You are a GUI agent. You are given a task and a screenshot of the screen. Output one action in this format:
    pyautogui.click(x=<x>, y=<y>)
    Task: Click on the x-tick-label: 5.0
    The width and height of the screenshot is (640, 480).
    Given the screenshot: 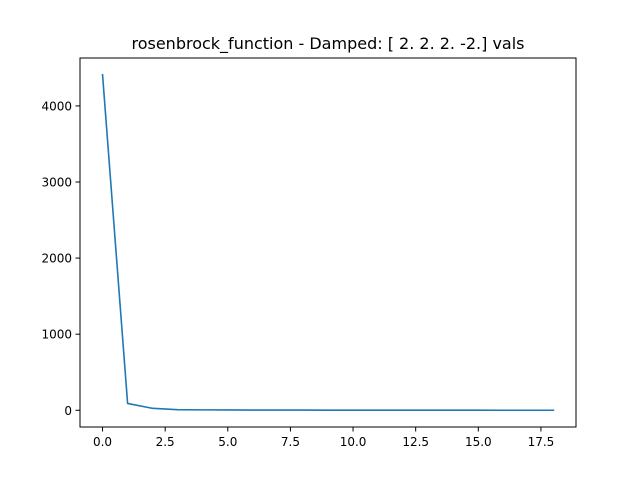 What is the action you would take?
    pyautogui.click(x=227, y=442)
    